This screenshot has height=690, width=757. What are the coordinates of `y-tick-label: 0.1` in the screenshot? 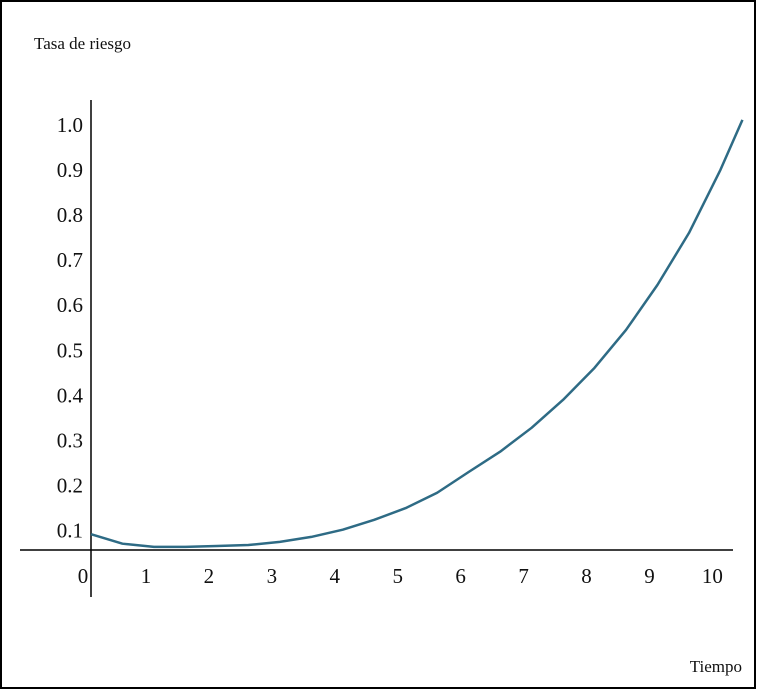 It's located at (70, 531).